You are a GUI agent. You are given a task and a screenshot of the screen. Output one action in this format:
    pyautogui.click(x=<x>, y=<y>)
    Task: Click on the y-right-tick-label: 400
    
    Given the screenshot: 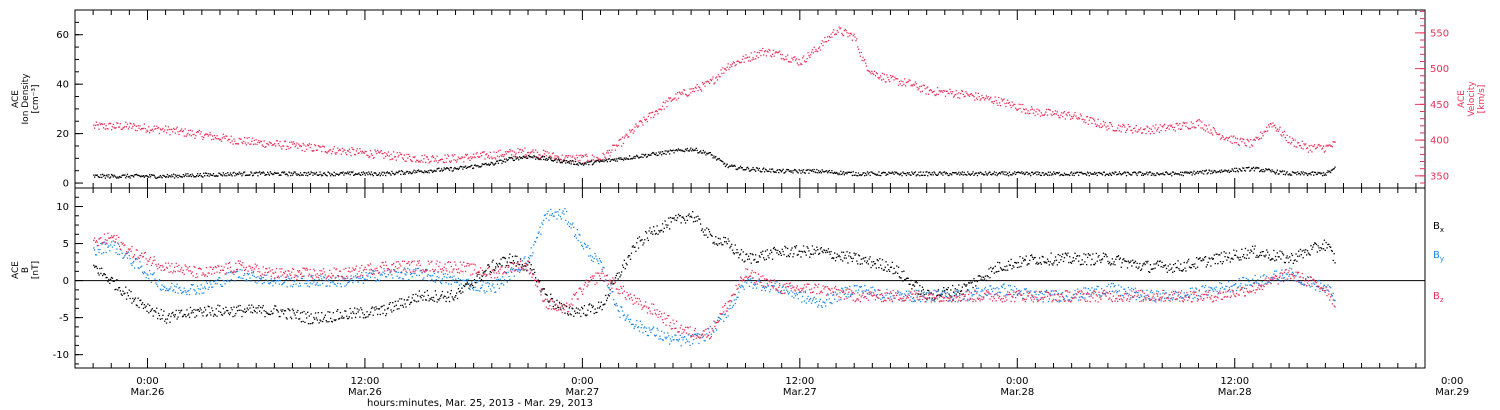 What is the action you would take?
    pyautogui.click(x=1439, y=141)
    